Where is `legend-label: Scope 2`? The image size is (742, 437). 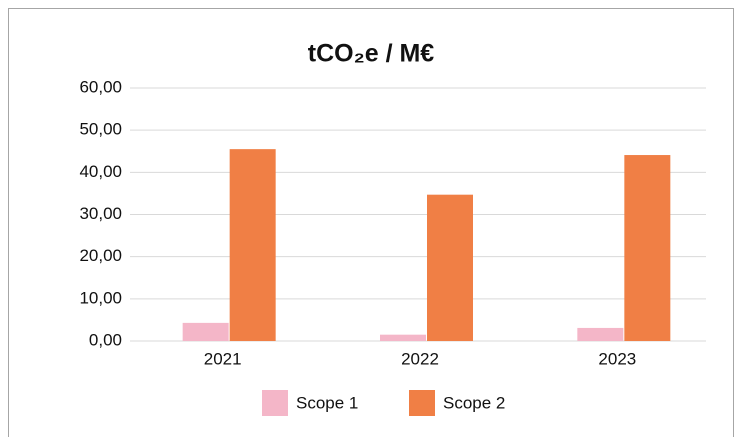
legend-label: Scope 2 is located at coordinates (474, 402).